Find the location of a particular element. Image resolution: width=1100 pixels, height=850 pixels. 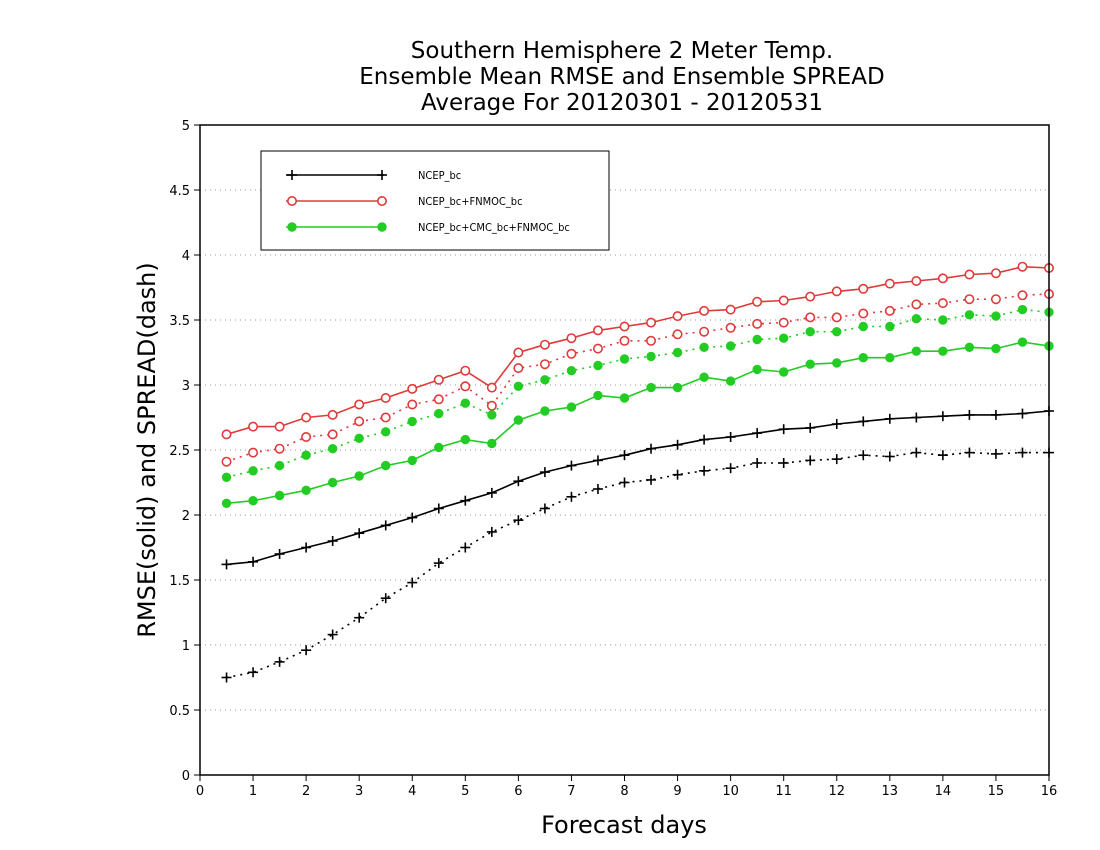

x-tick-label: 3 is located at coordinates (359, 791).